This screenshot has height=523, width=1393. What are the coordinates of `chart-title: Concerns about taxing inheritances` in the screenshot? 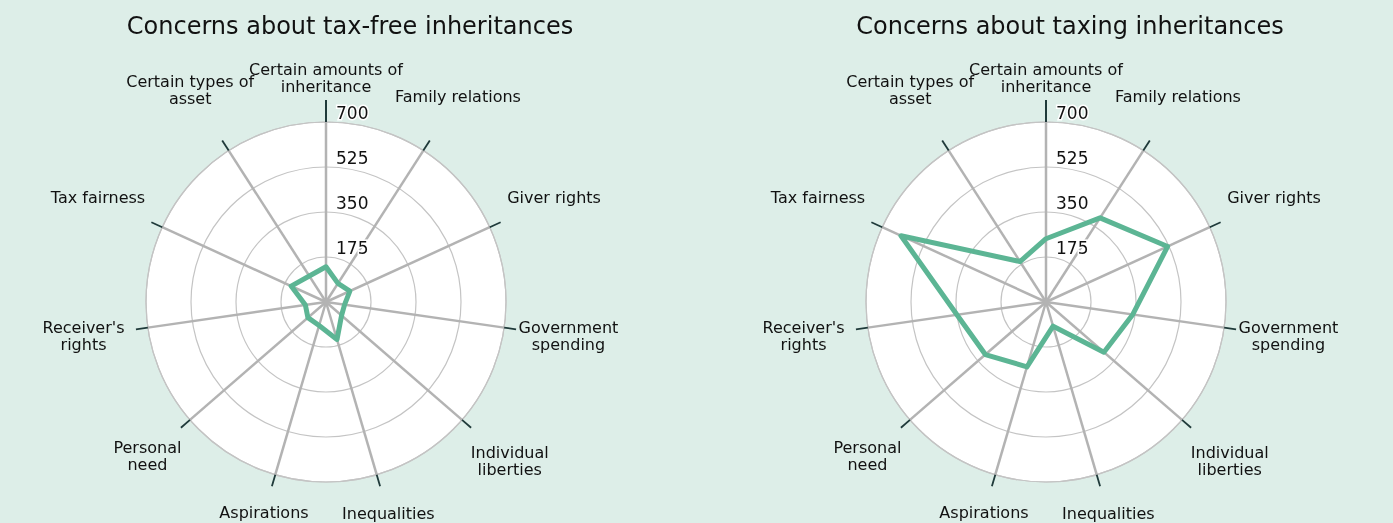 It's located at (1070, 26).